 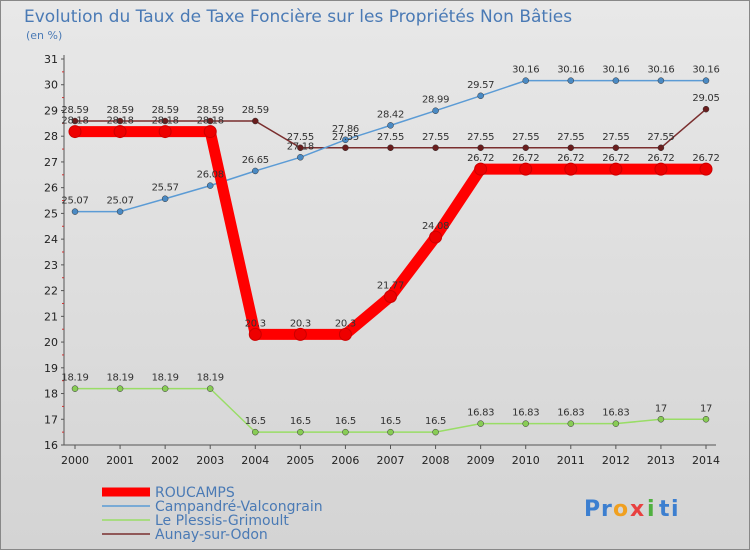 What do you see at coordinates (51, 265) in the screenshot?
I see `y-tick-label: 23` at bounding box center [51, 265].